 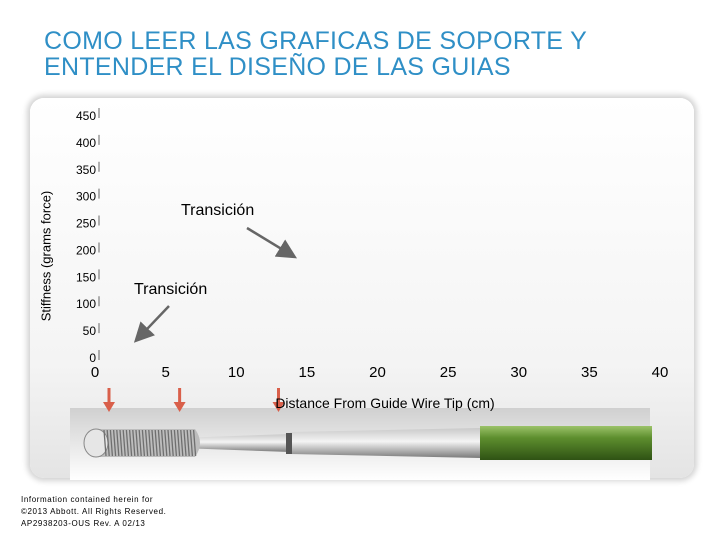 I want to click on y-tick-label: 50, so click(x=90, y=331).